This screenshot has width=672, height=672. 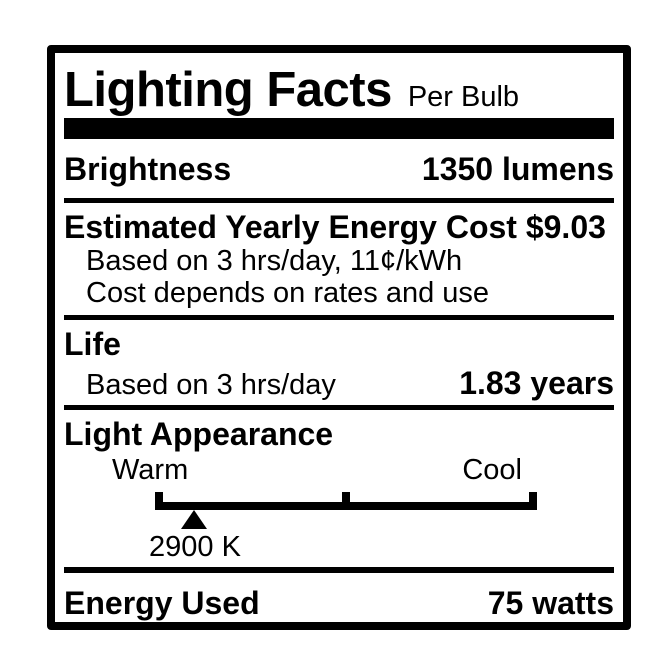 What do you see at coordinates (274, 261) in the screenshot?
I see `energy-cost-note-1: Based on 3 hrs/day, 11¢/kWh` at bounding box center [274, 261].